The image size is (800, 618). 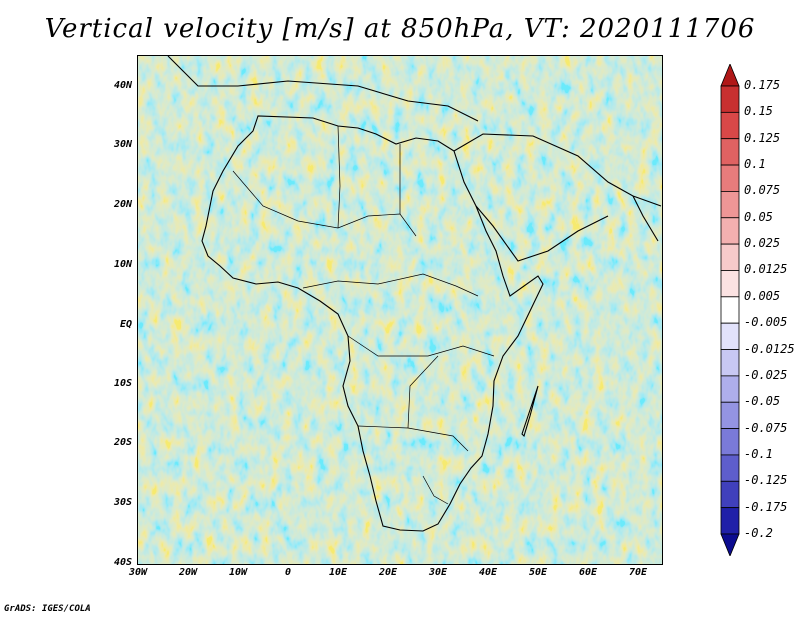 What do you see at coordinates (530, 411) in the screenshot?
I see `madagascar-coast` at bounding box center [530, 411].